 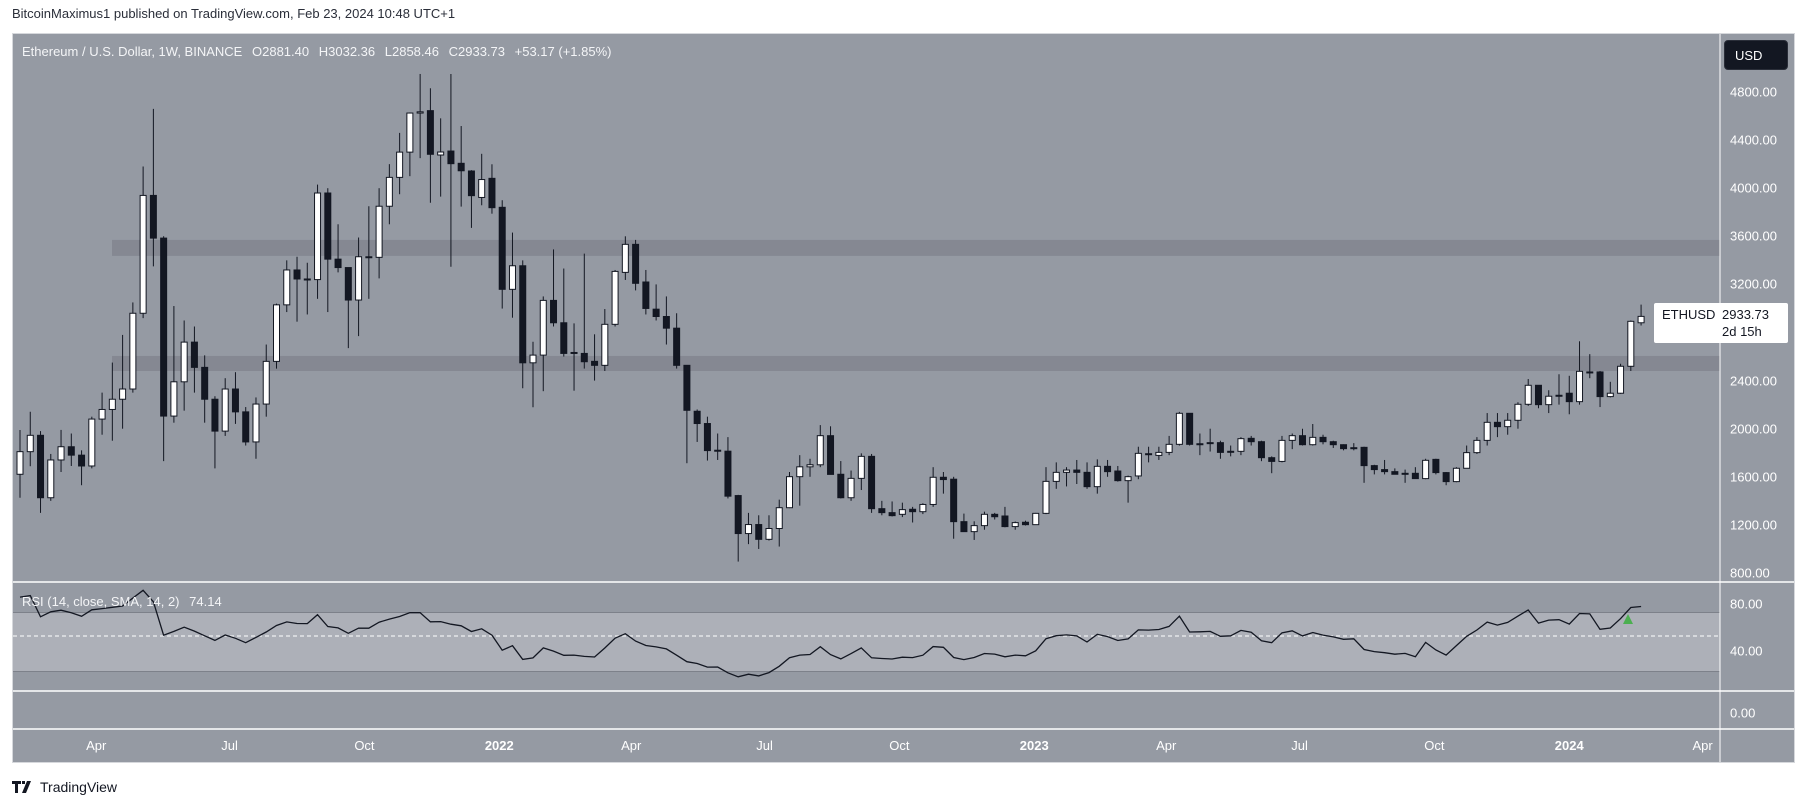 I want to click on high-label: H, so click(x=323, y=51).